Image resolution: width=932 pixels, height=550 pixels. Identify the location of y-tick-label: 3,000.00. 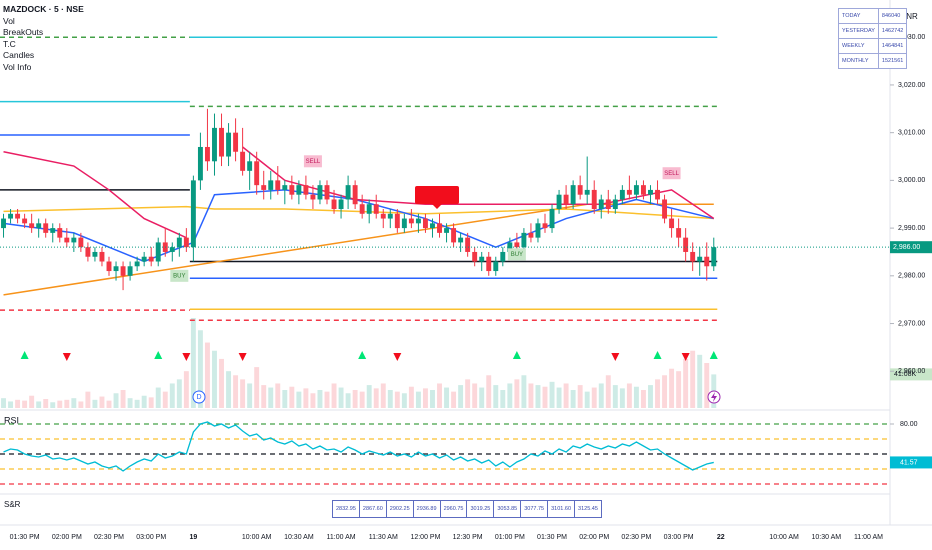
(911, 180).